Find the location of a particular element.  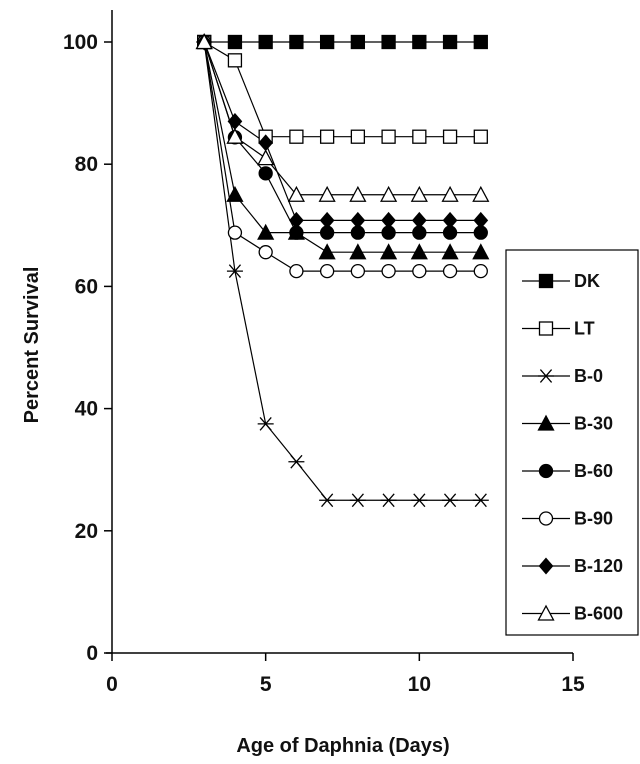

legend-label-b-30: B-30 is located at coordinates (593, 424).